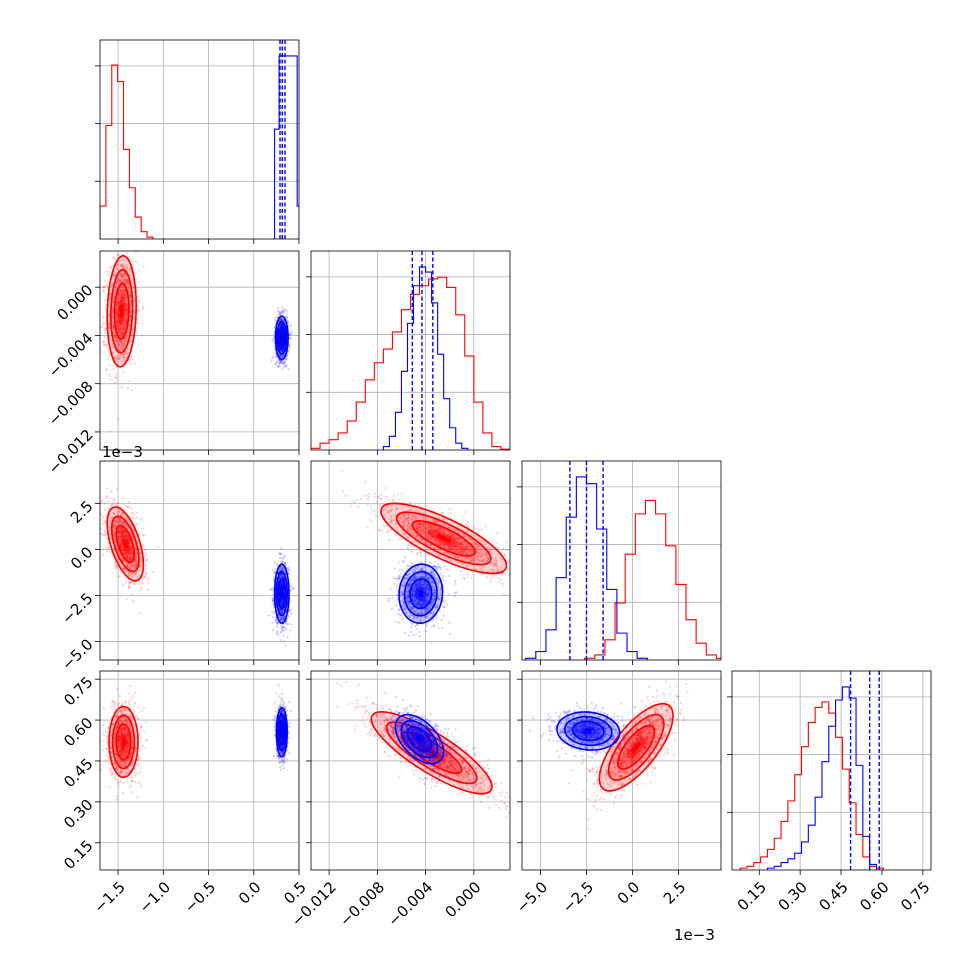 The image size is (970, 970). Describe the element at coordinates (78, 691) in the screenshot. I see `y-tick-label: 0.75` at that location.